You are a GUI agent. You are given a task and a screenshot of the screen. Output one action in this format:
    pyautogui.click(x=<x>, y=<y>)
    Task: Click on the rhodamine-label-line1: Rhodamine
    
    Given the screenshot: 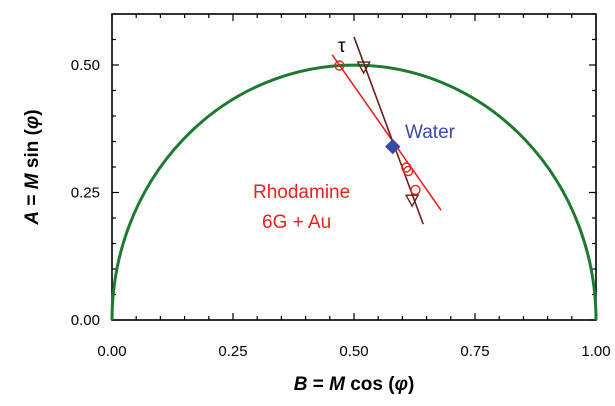 What is the action you would take?
    pyautogui.click(x=301, y=192)
    